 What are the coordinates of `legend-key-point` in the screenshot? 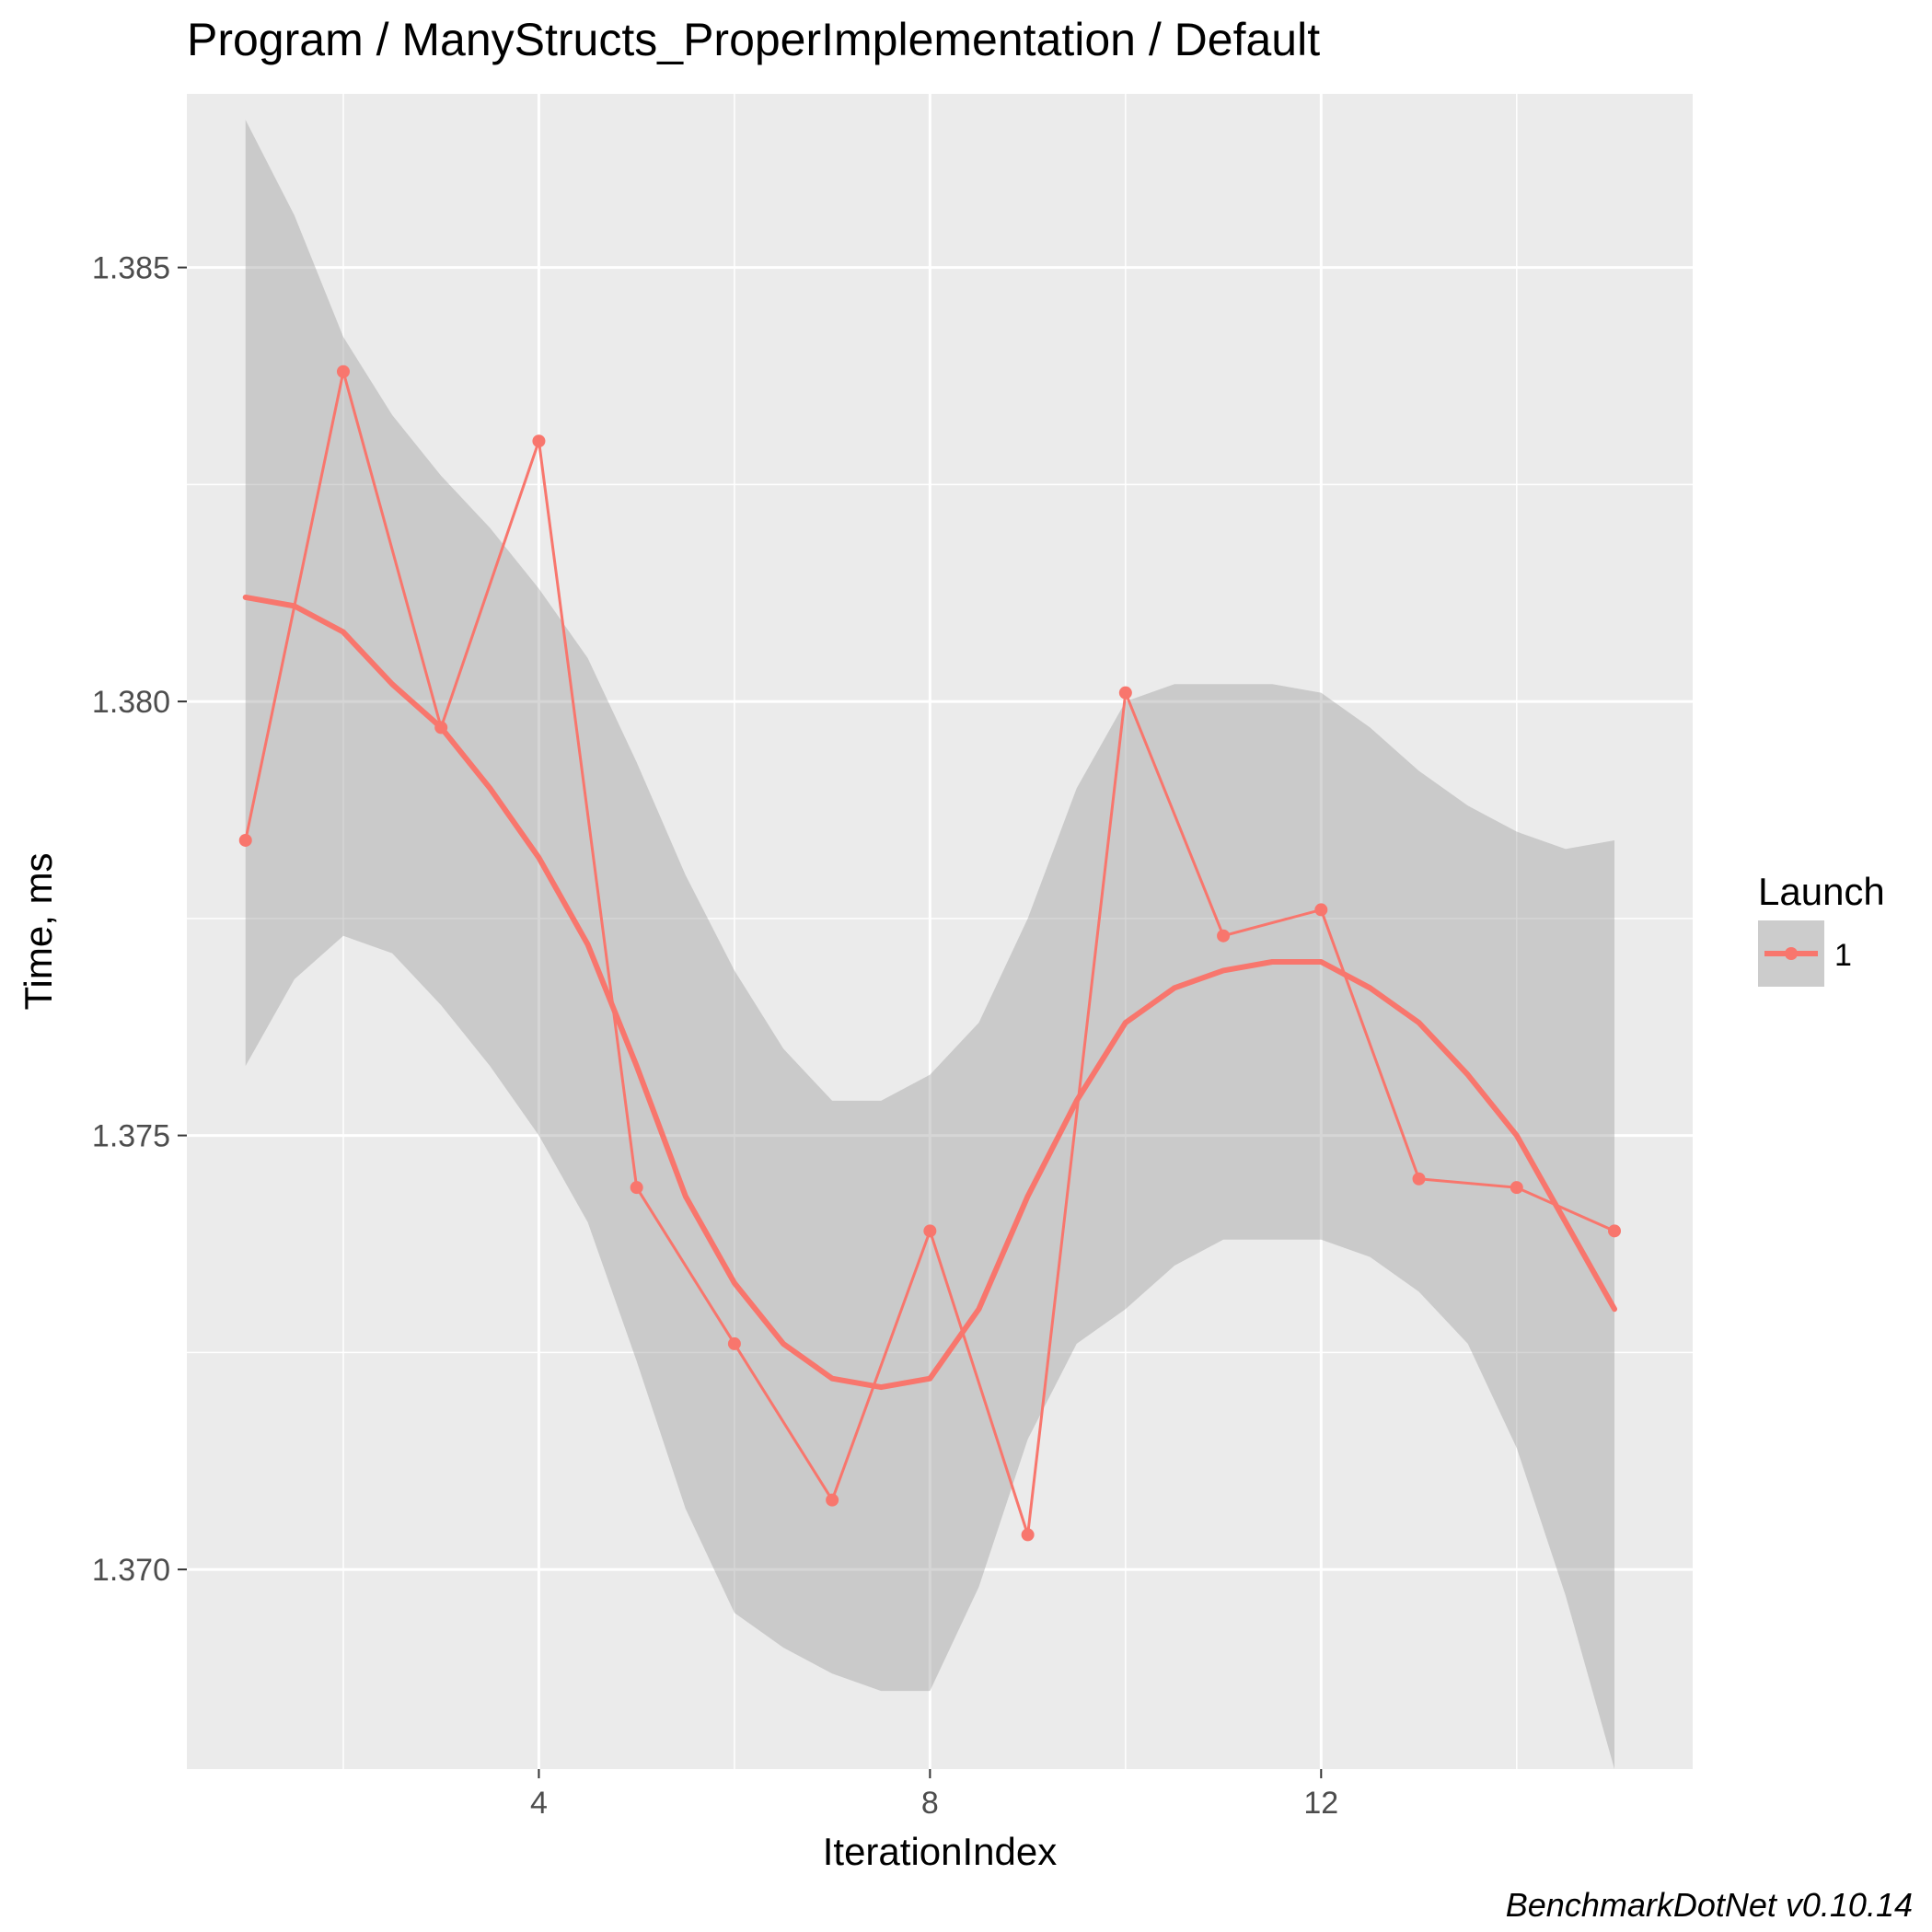 It's located at (1792, 954).